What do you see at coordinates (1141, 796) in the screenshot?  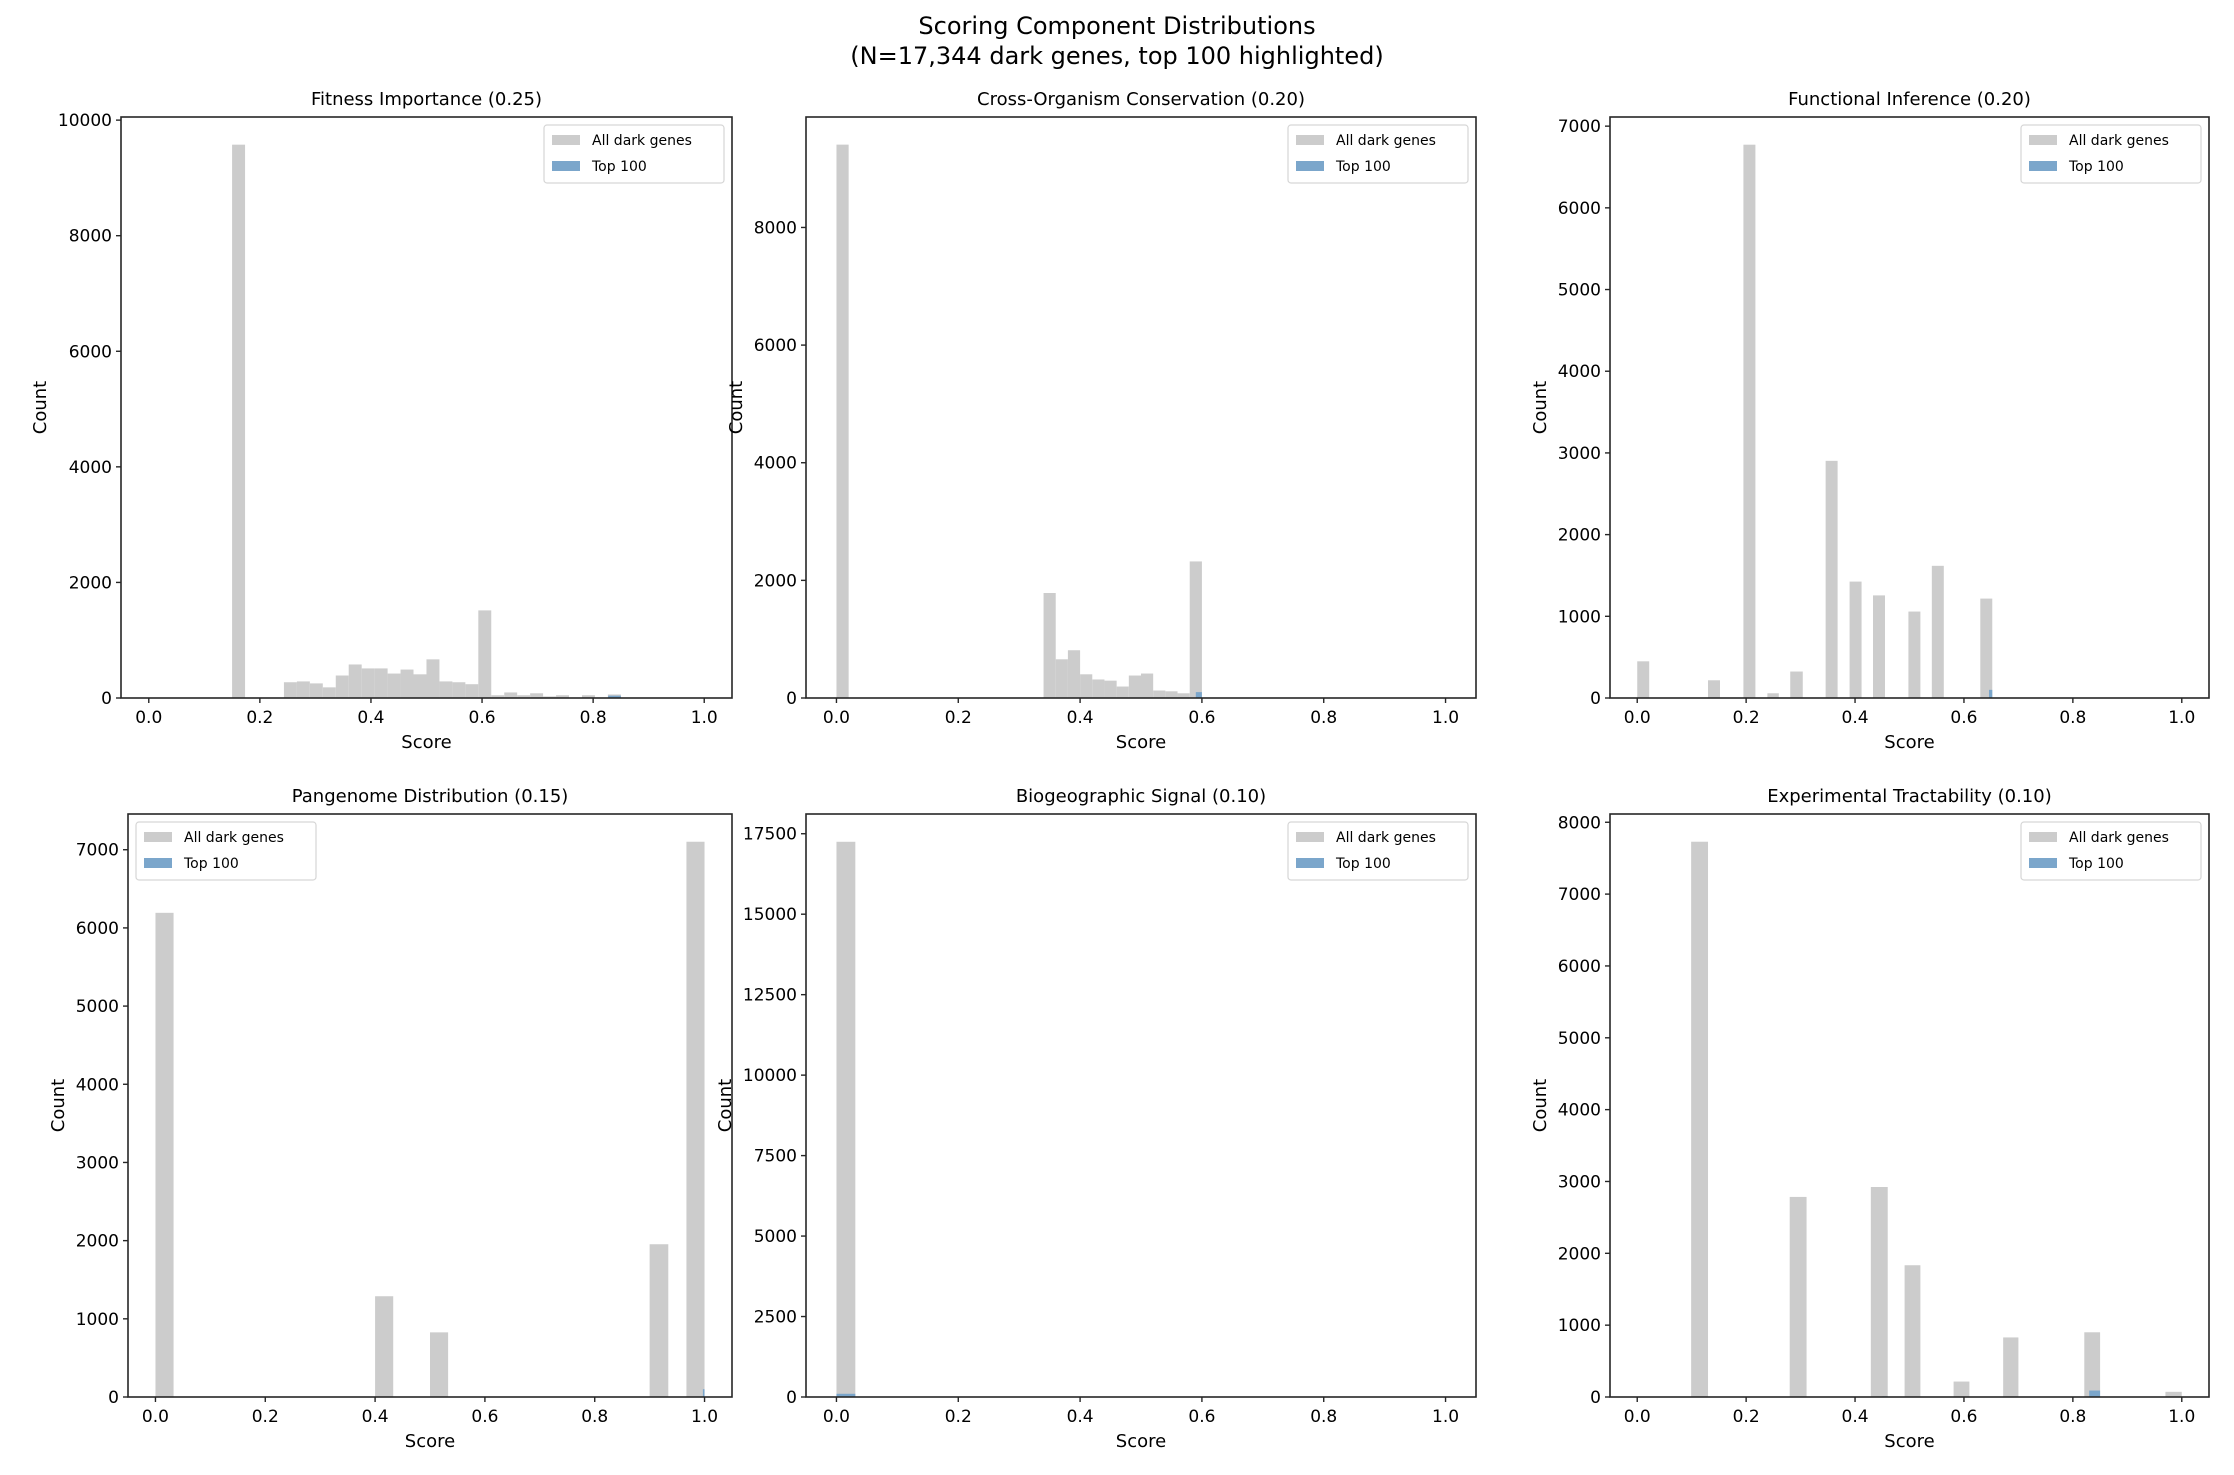 I see `subplot-title: Biogeographic Signal (0.10)` at bounding box center [1141, 796].